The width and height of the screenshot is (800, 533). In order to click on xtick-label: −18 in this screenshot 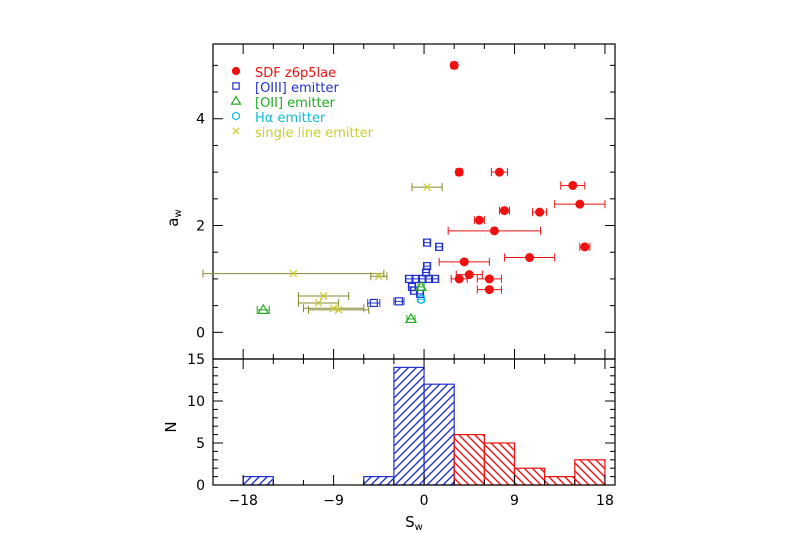, I will do `click(243, 501)`.